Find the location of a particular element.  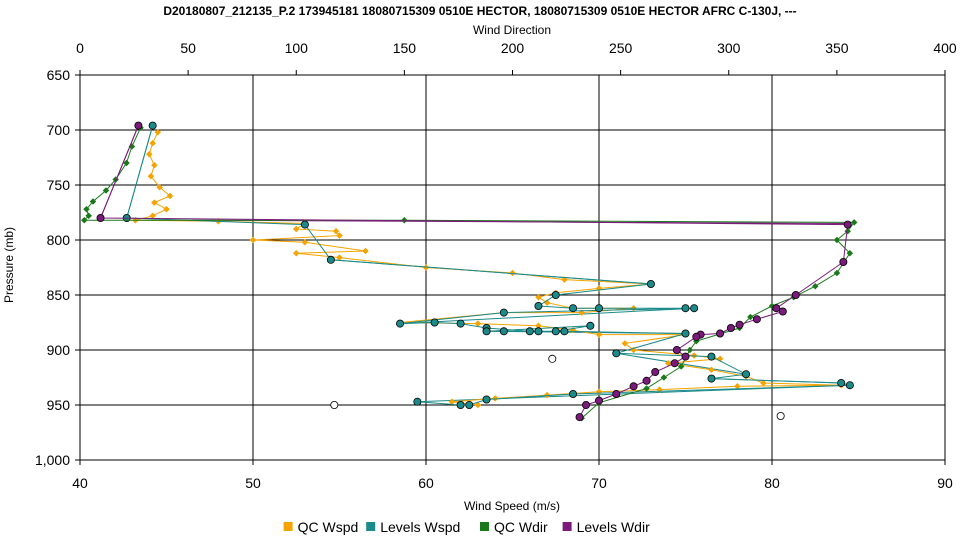

tick-label-y: 900 is located at coordinates (59, 350).